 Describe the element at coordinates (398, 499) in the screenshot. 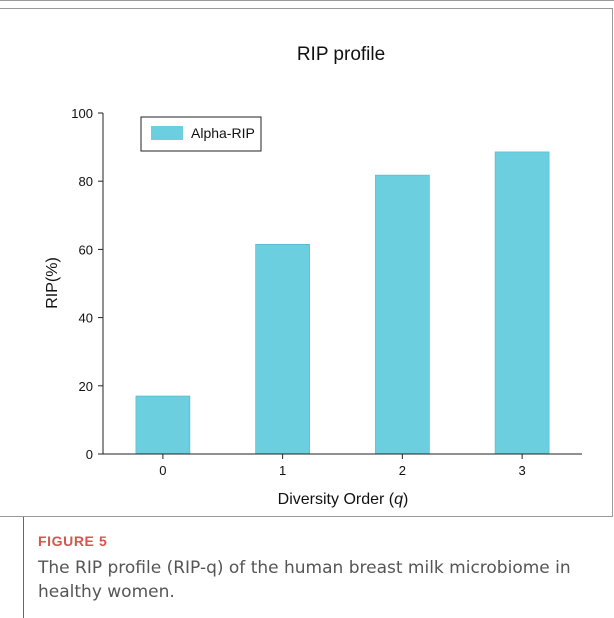

I see `x-axis-label-q: q` at that location.